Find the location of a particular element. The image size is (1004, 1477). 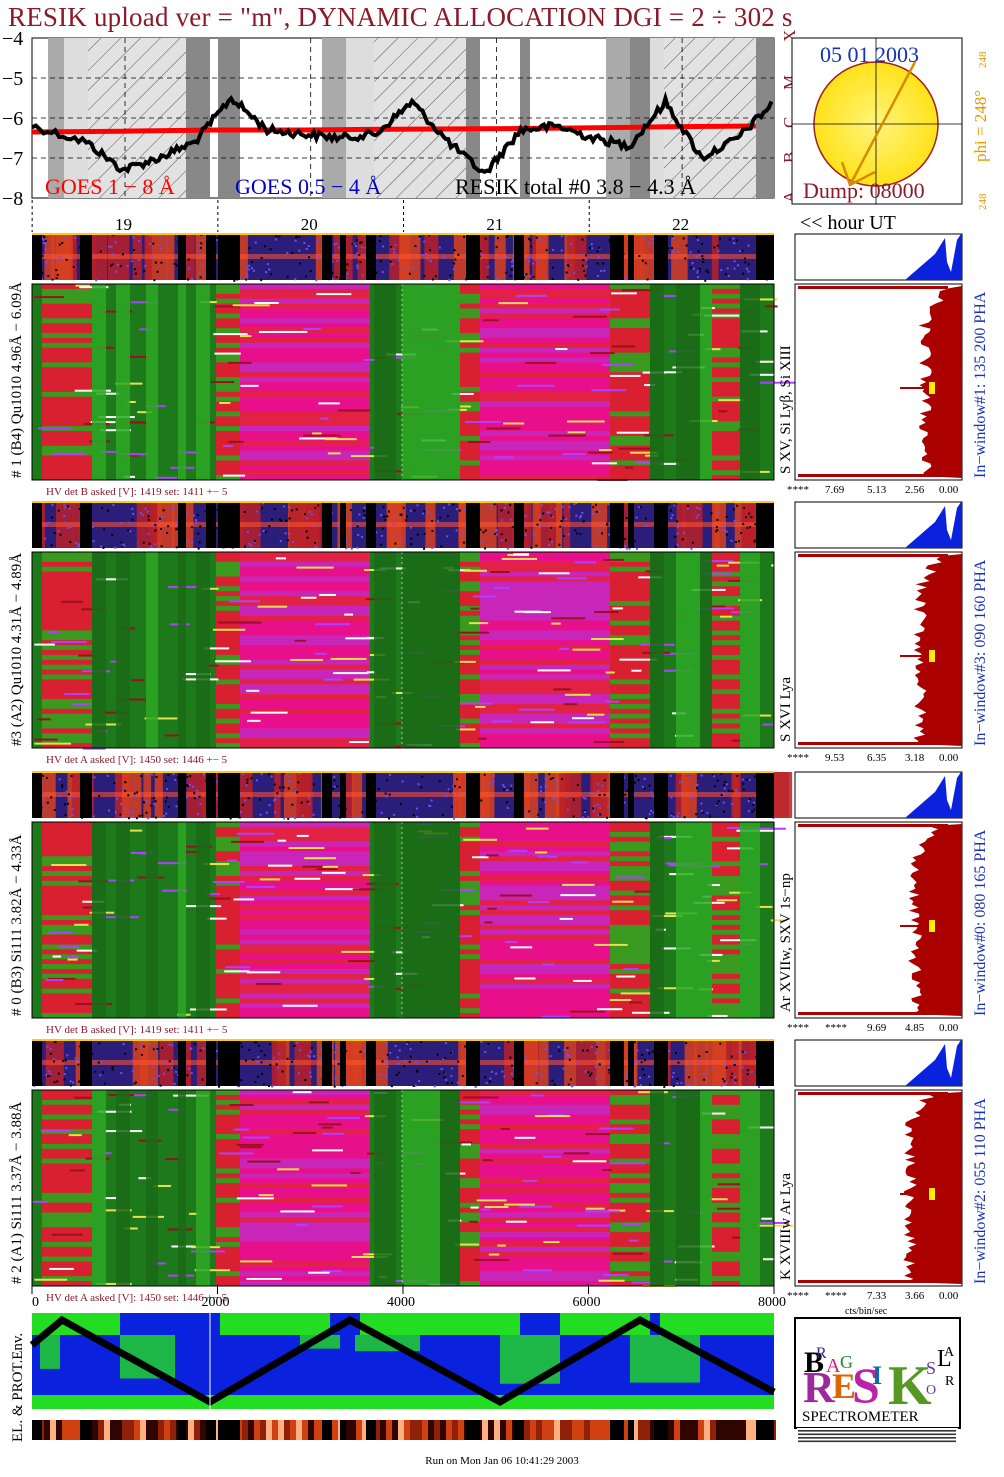

pha-histogram is located at coordinates (933, 795).